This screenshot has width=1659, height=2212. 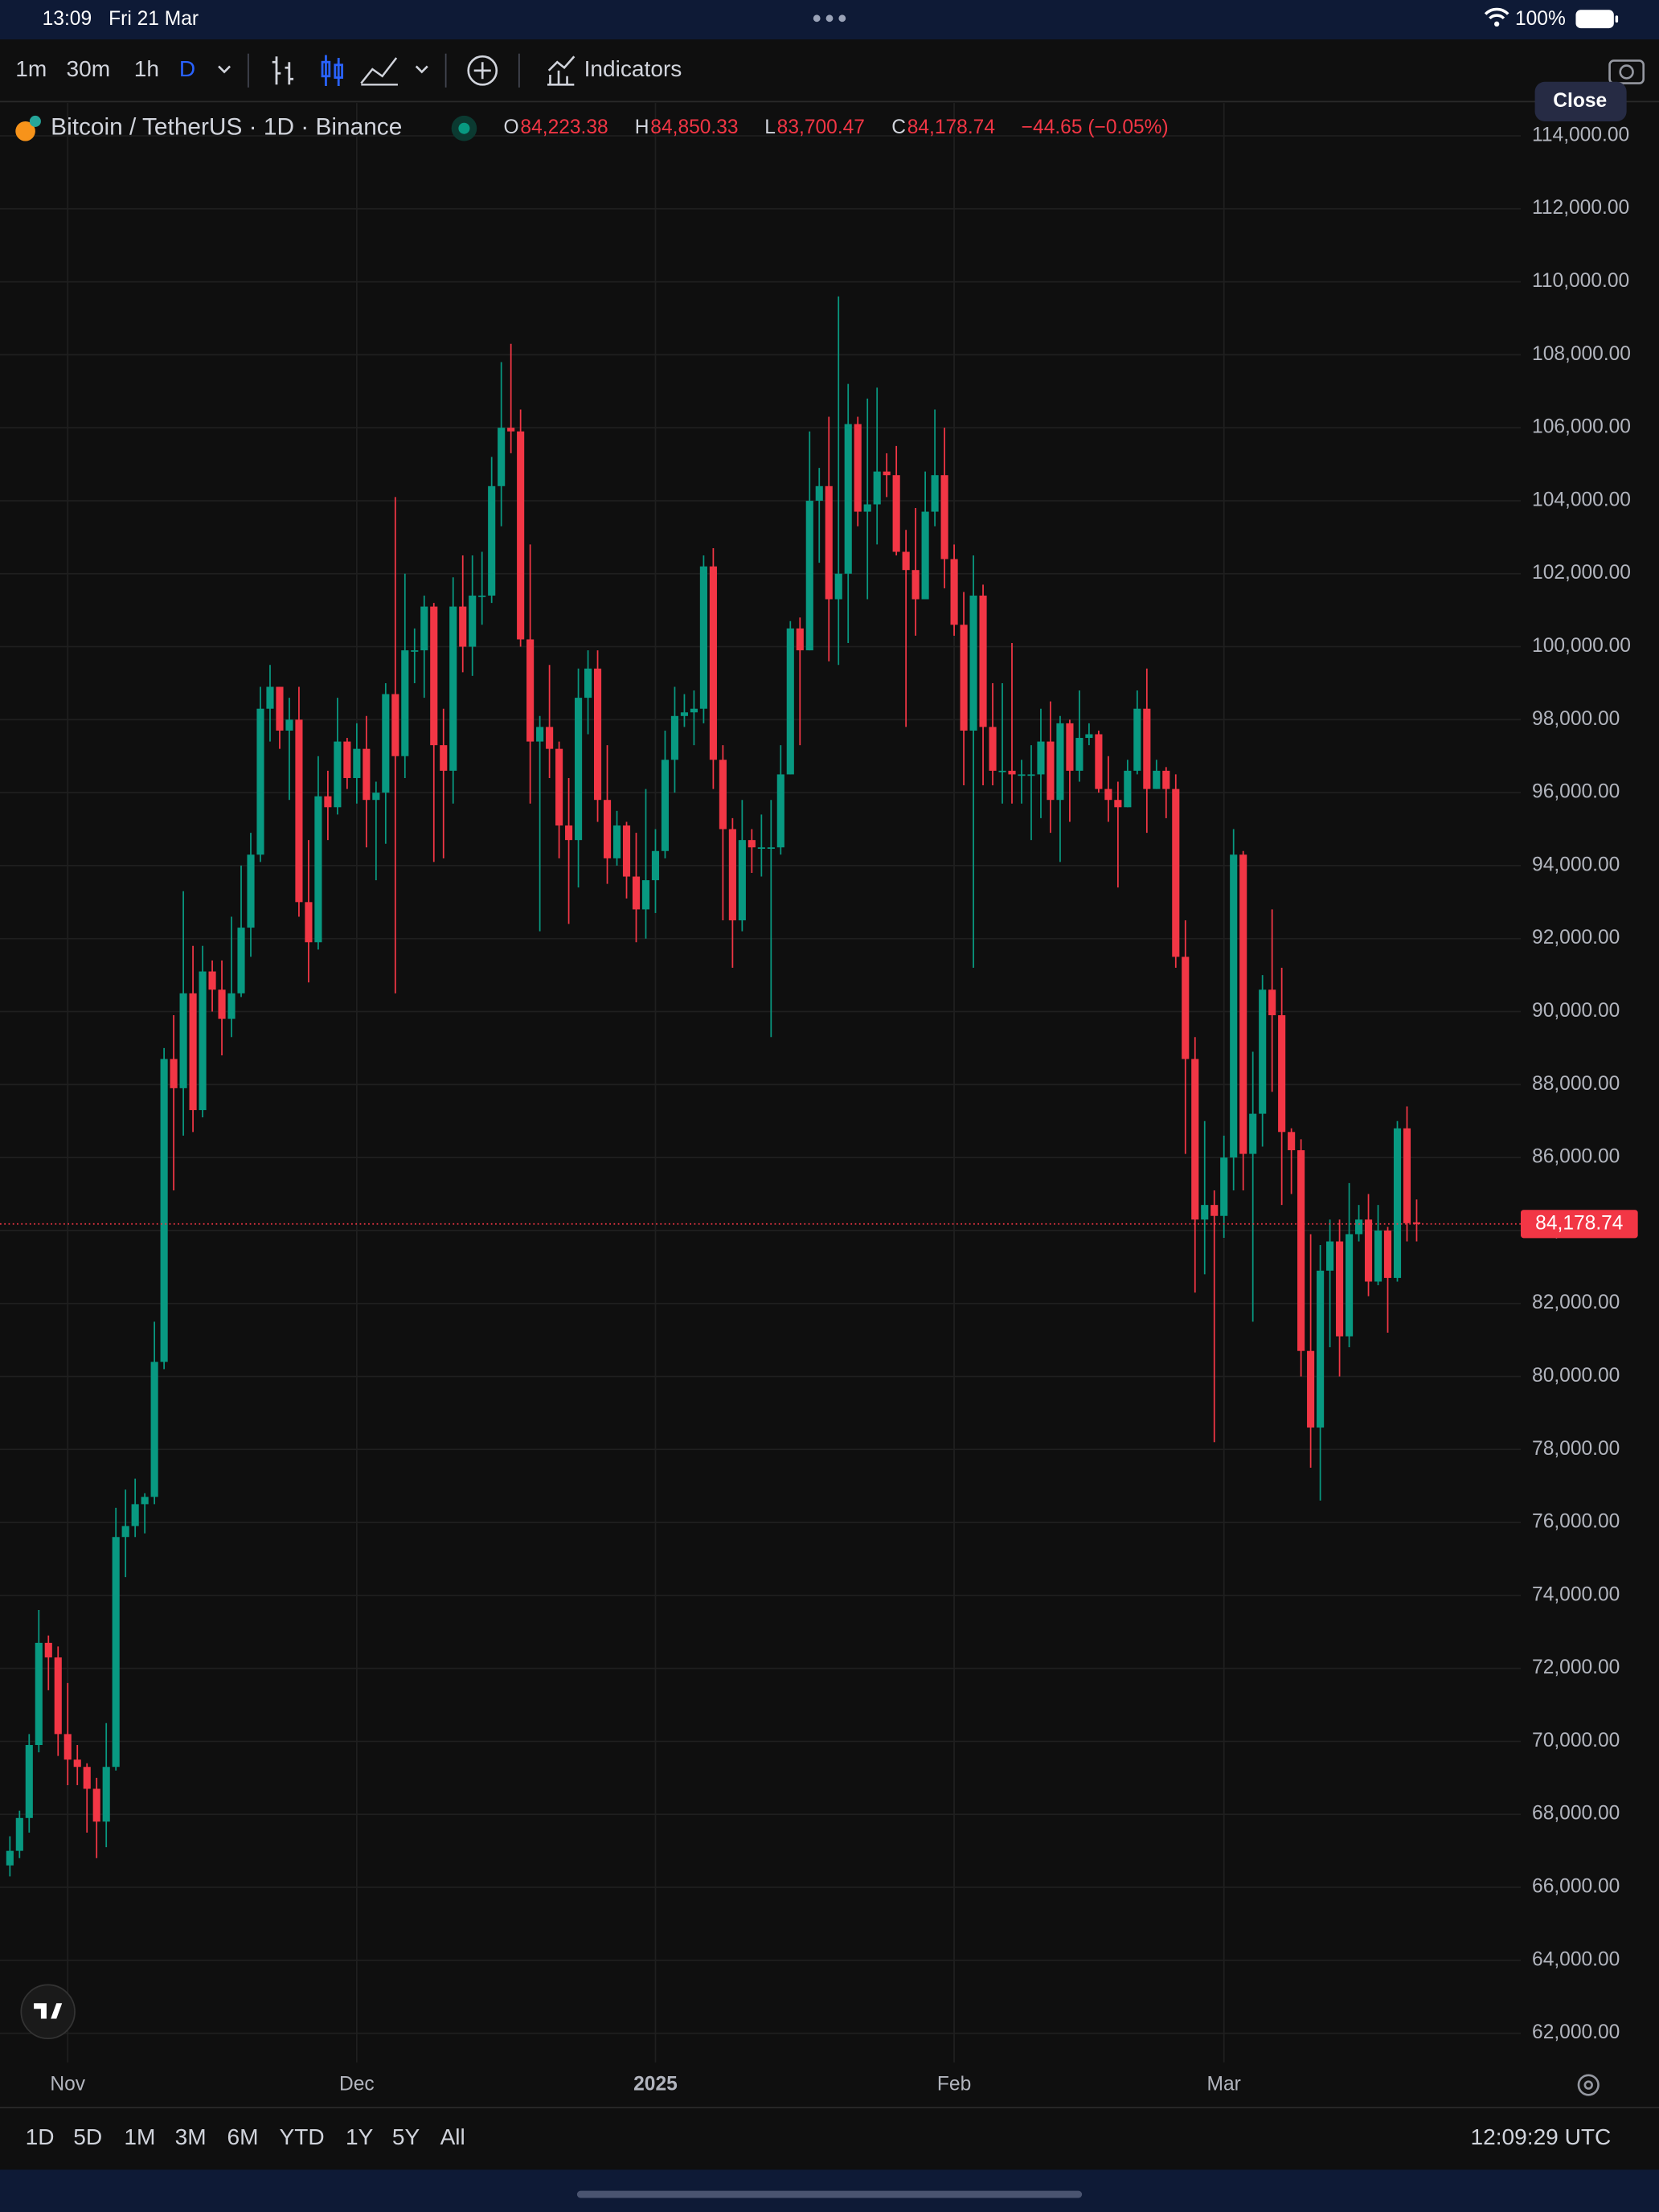 What do you see at coordinates (360, 2136) in the screenshot?
I see `range-button: 1Y` at bounding box center [360, 2136].